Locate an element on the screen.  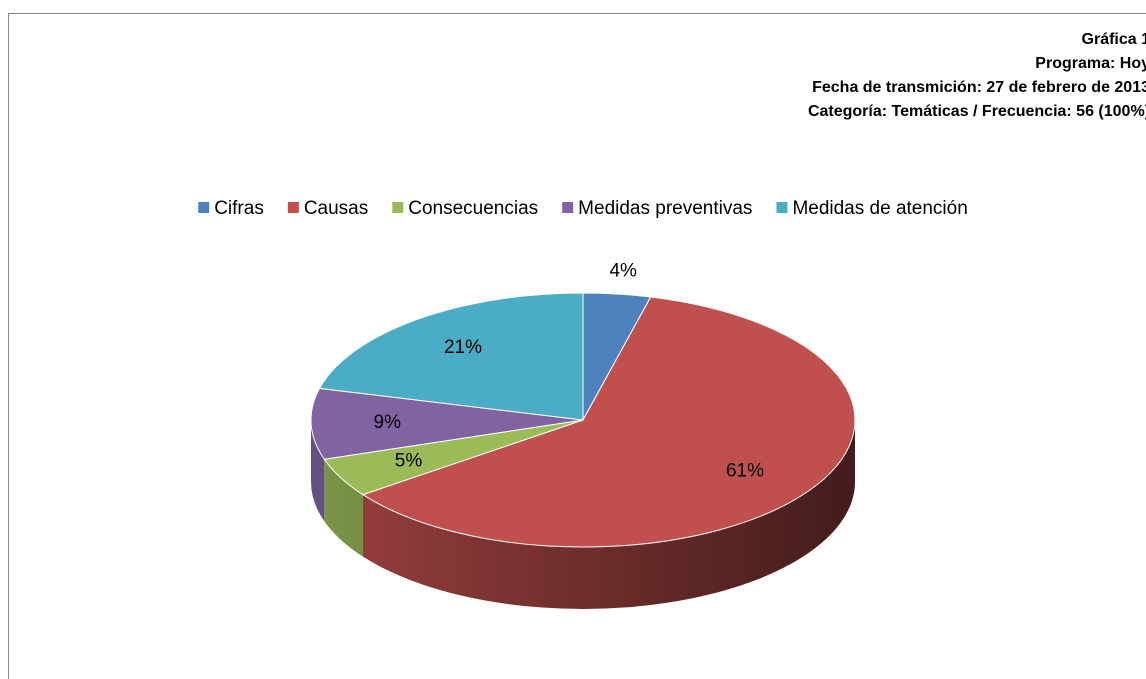
legend-label: Consecuencias is located at coordinates (473, 208).